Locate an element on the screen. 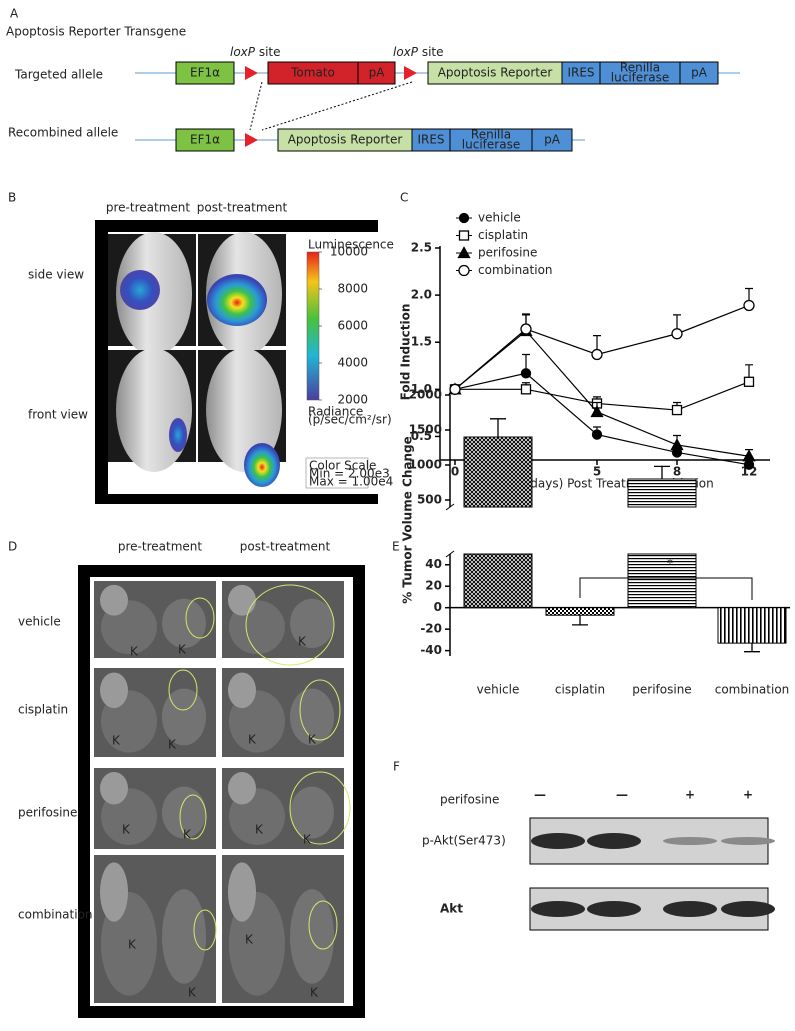 The width and height of the screenshot is (795, 1031). y-axis-label: Fold Induction is located at coordinates (406, 352).